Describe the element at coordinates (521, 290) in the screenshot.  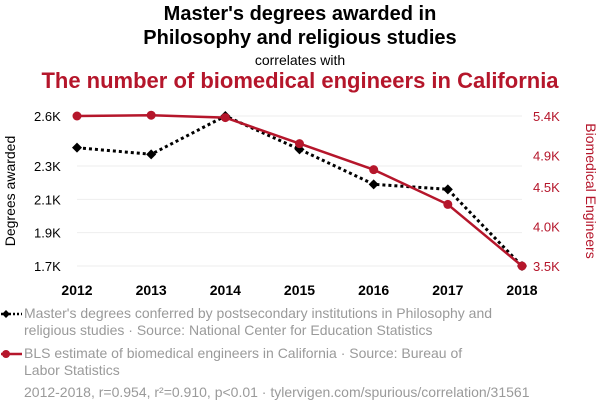
I see `x-tick-label: 2018` at that location.